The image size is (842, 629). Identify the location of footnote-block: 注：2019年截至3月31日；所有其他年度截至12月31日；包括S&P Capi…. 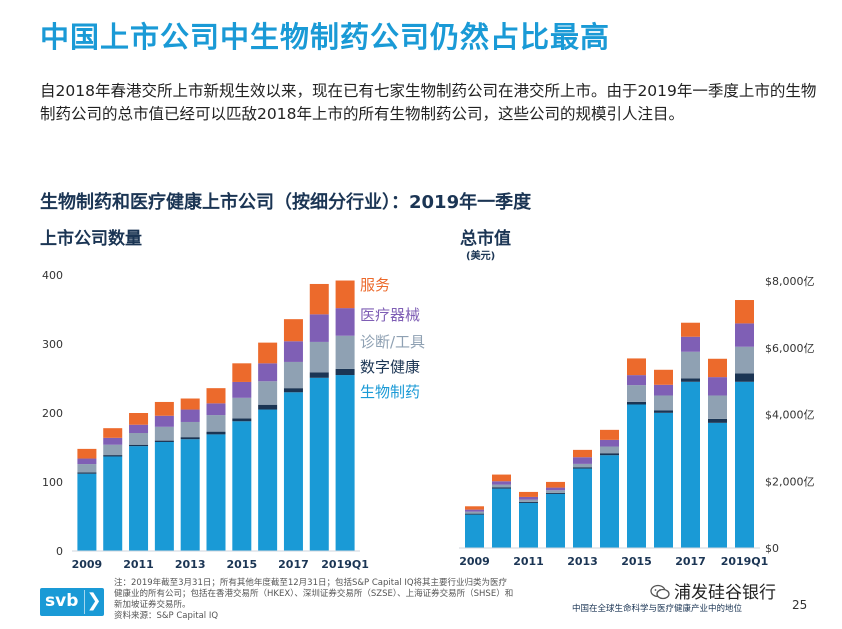
(314, 600).